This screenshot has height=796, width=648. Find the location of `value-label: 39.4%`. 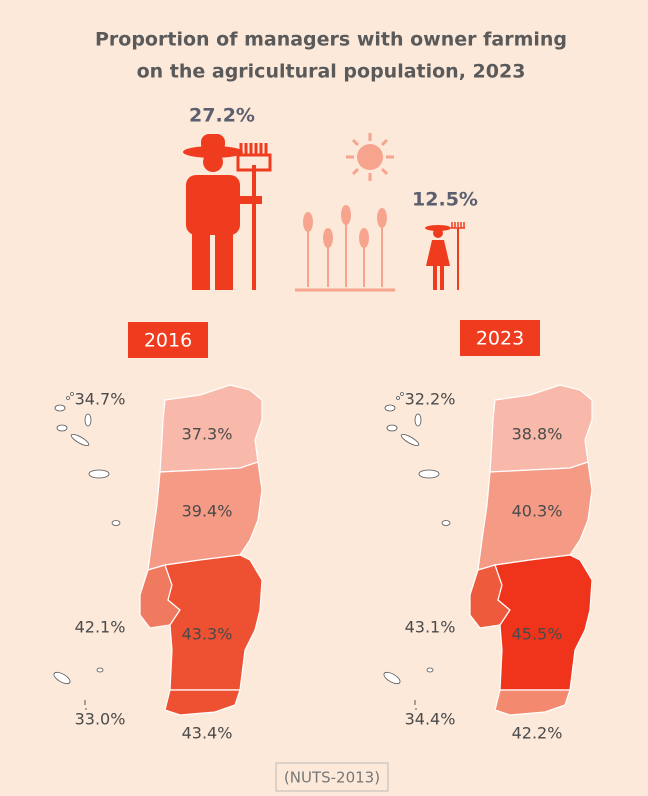

value-label: 39.4% is located at coordinates (207, 511).